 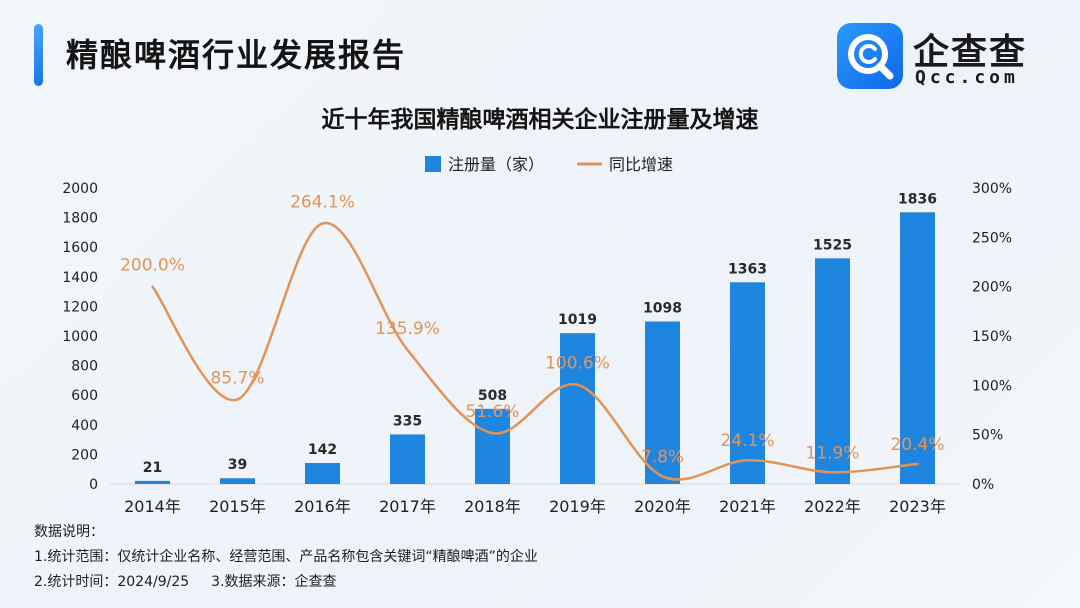 What do you see at coordinates (970, 52) in the screenshot?
I see `logo-name: 企查查` at bounding box center [970, 52].